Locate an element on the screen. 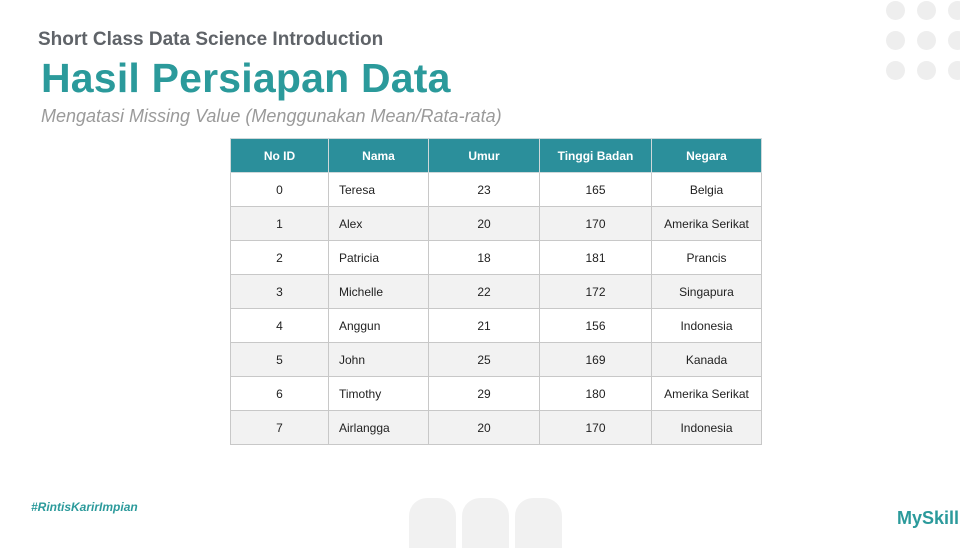  table-row: 5 John 25 169 Kanada is located at coordinates (496, 359).